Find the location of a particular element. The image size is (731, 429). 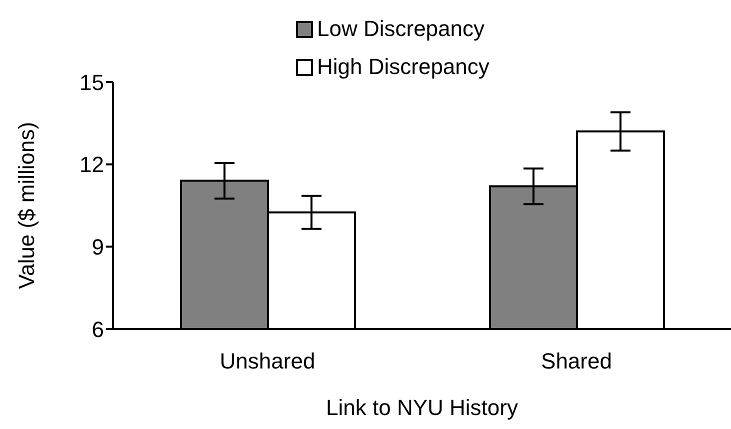

y-tick-label: 12 is located at coordinates (92, 165).